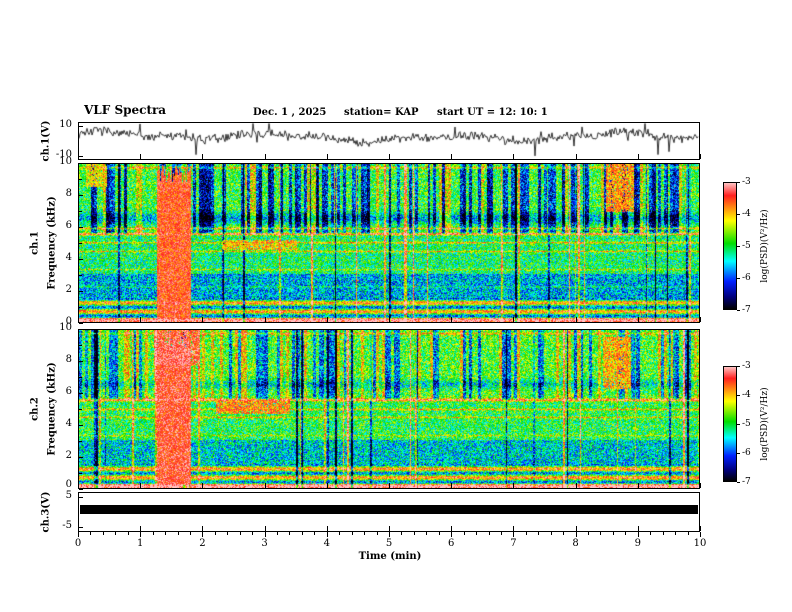 This screenshot has height=612, width=792. I want to click on colorbar-tick-label: -4, so click(746, 395).